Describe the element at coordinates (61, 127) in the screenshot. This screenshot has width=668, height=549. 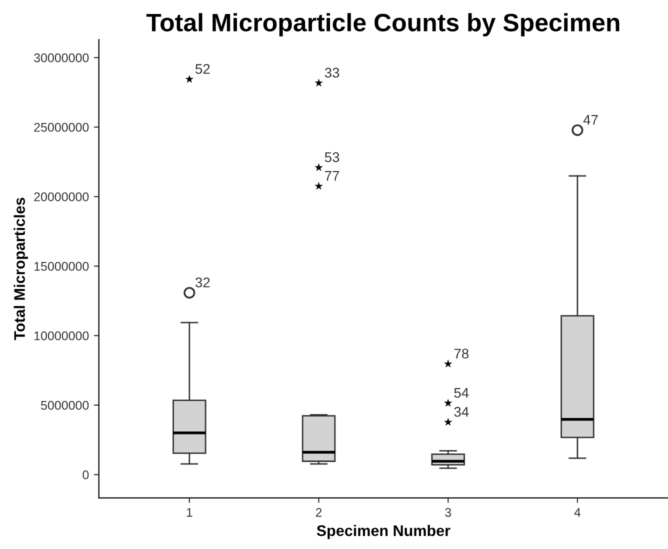
I see `y-tick-label: 25000000` at that location.